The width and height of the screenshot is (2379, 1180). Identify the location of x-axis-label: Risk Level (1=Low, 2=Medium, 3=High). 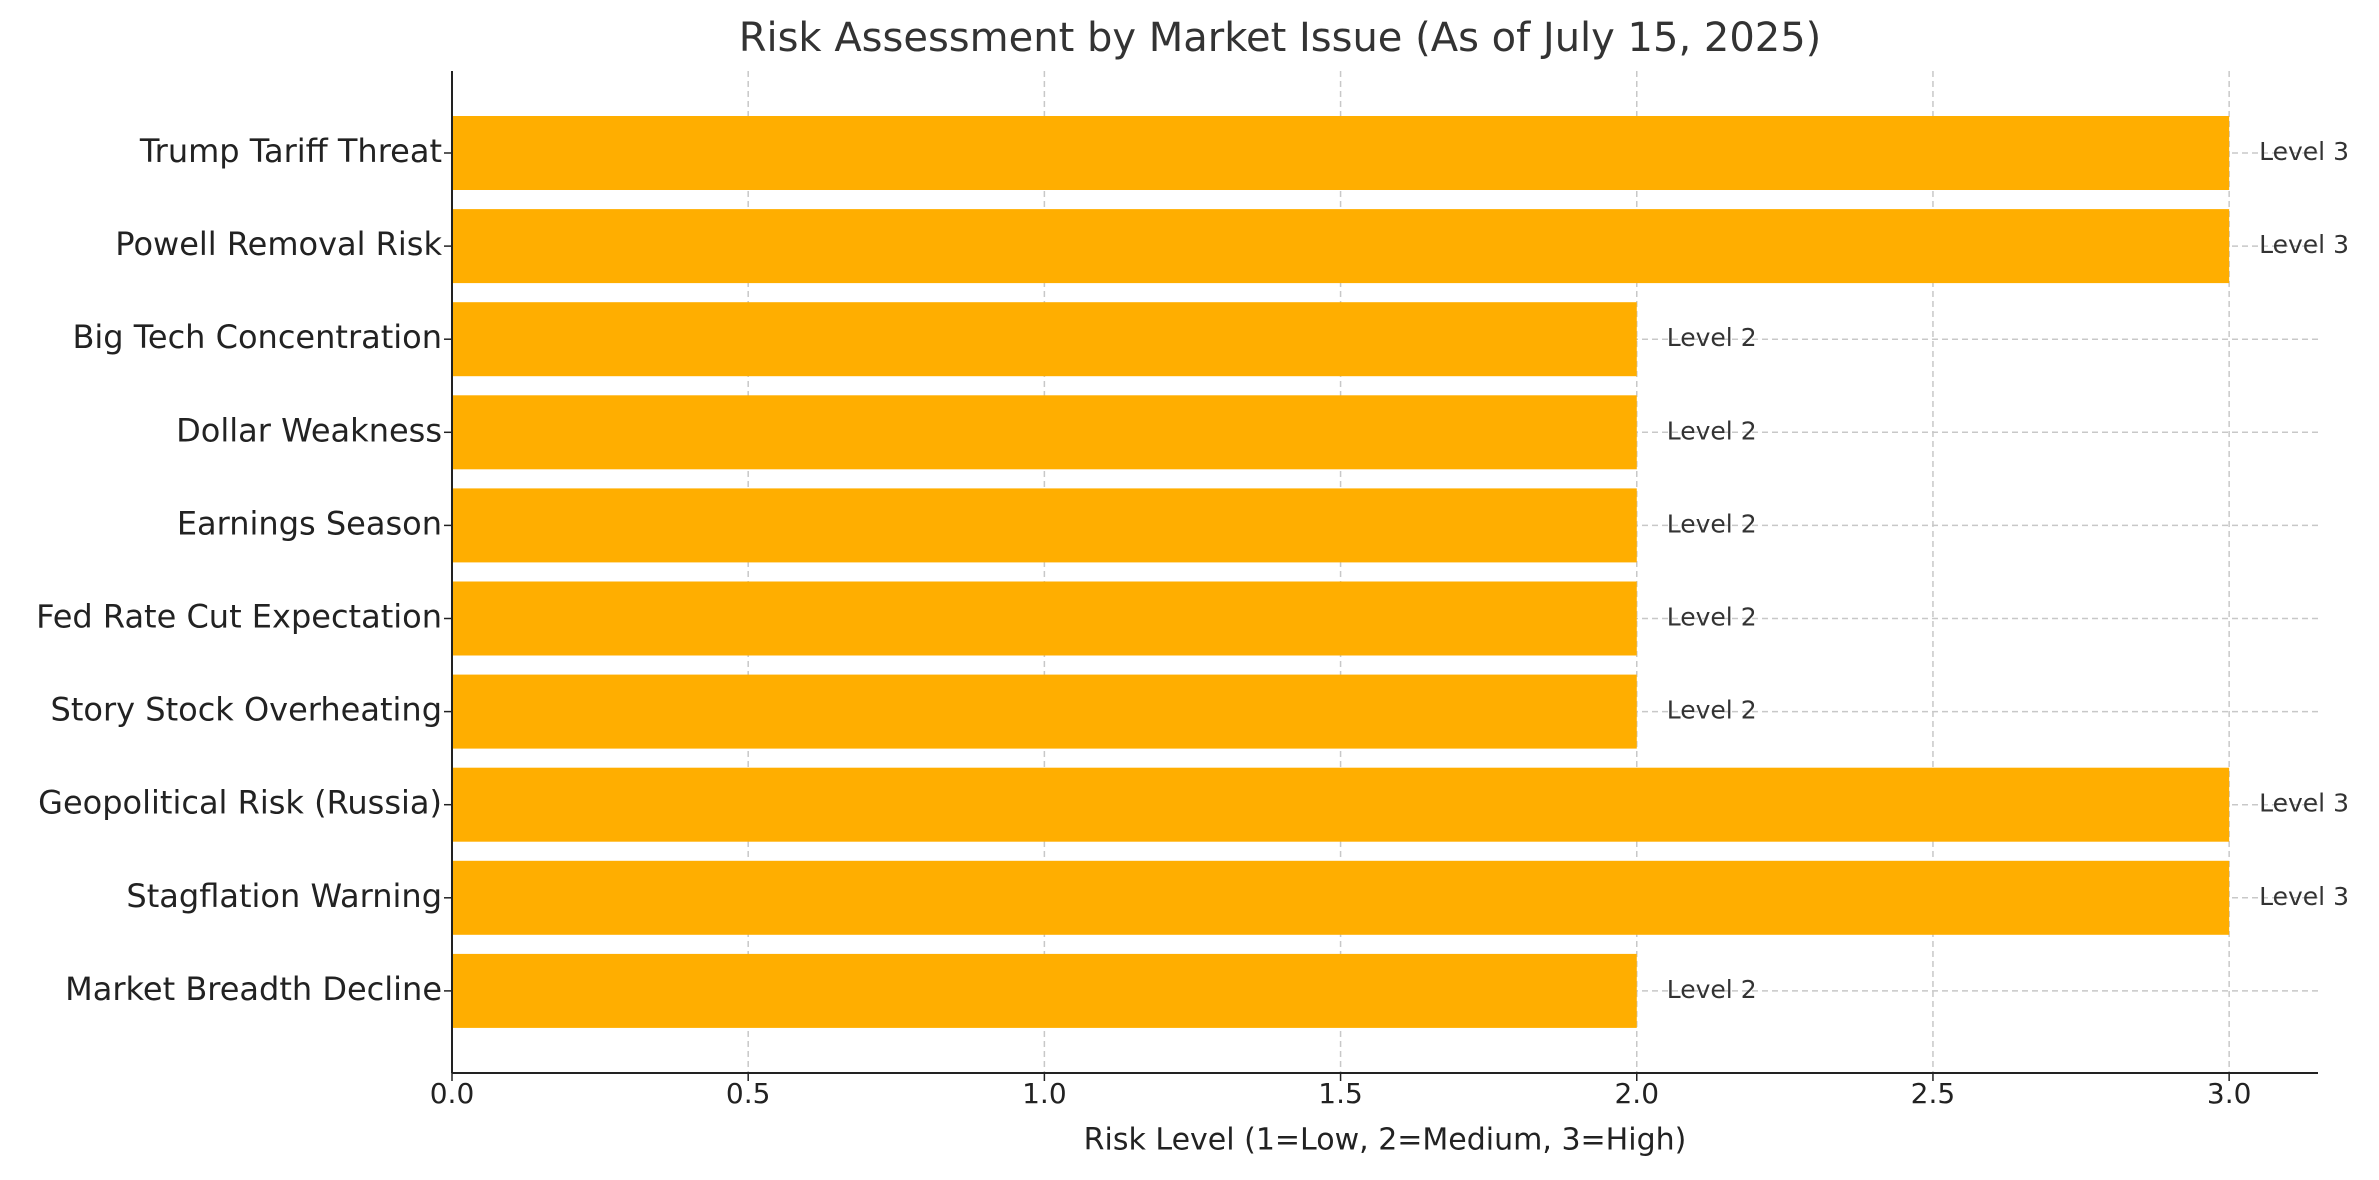
(1385, 1140).